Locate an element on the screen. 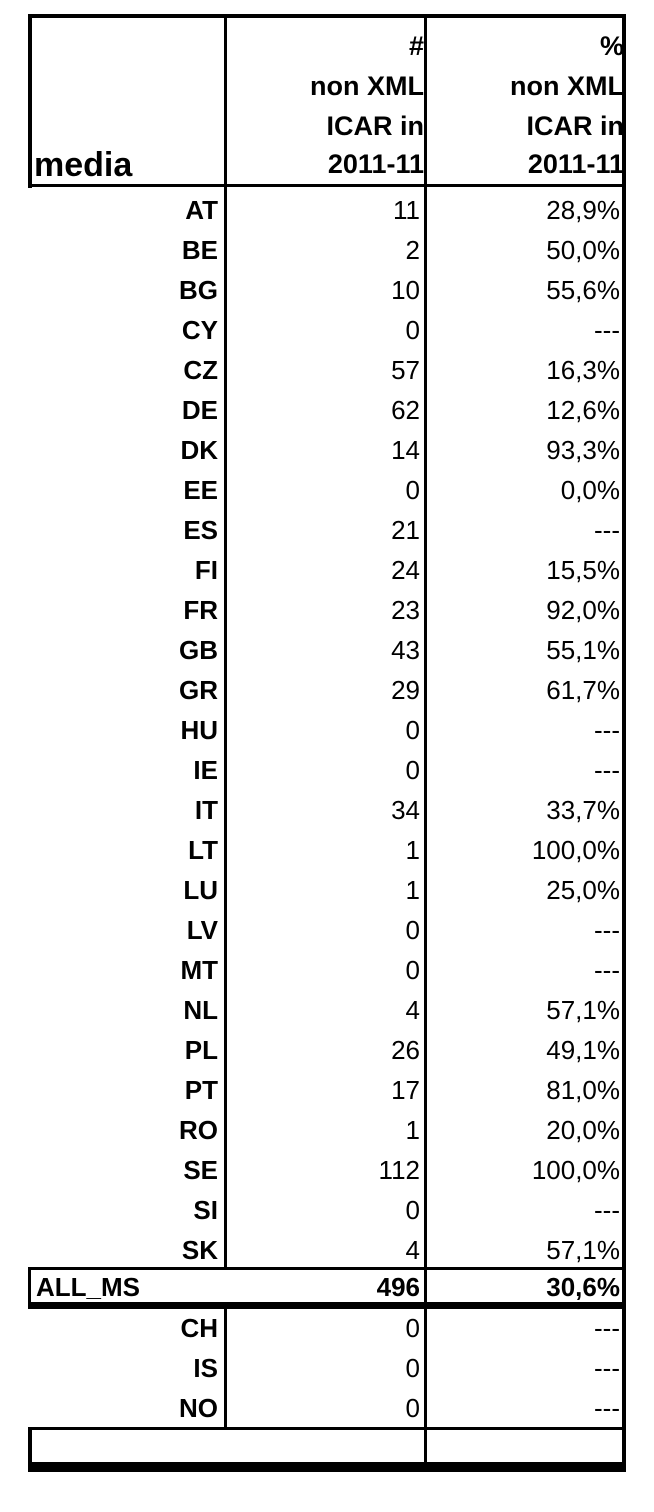 This screenshot has width=654, height=1512. row-country-code: SE is located at coordinates (200, 1170).